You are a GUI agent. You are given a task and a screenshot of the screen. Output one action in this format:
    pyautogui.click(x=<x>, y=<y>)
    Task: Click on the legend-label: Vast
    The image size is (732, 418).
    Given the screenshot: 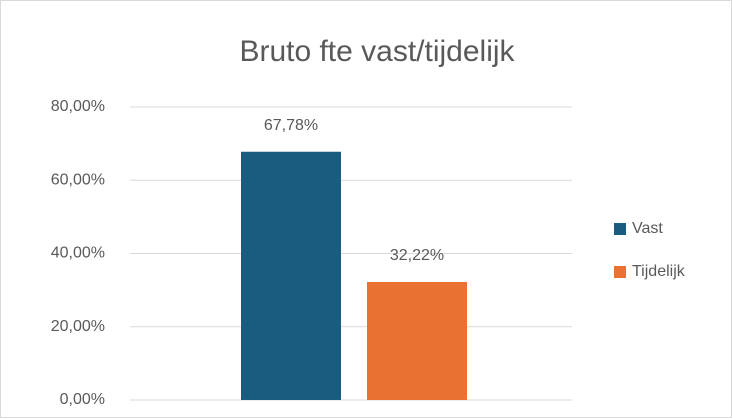 What is the action you would take?
    pyautogui.click(x=647, y=228)
    